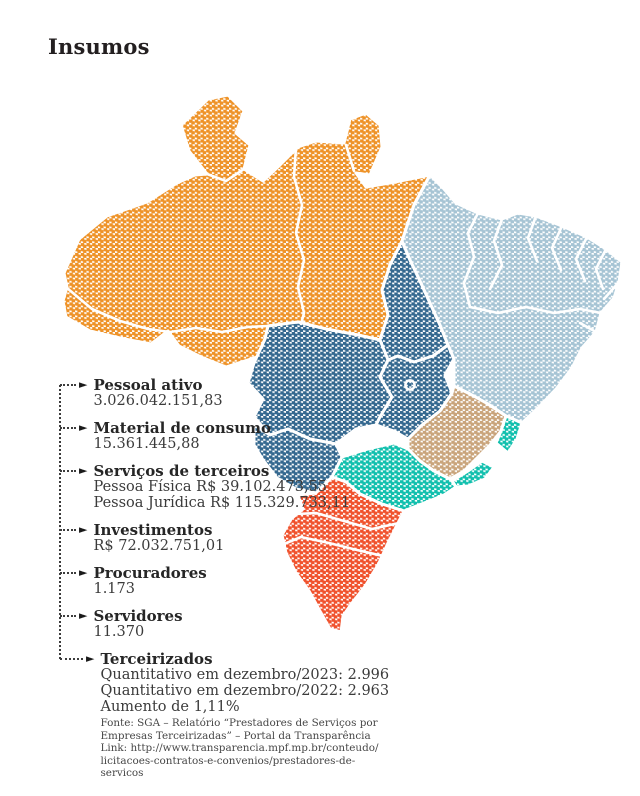  What do you see at coordinates (170, 707) in the screenshot?
I see `legend-item-value: Aumento de 1,11%` at bounding box center [170, 707].